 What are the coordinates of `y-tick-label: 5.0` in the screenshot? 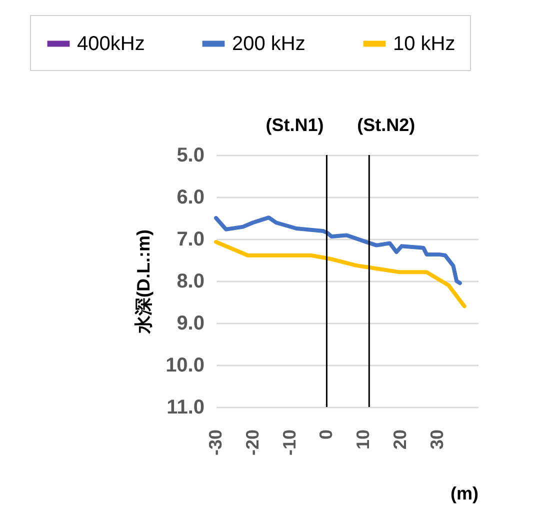 It's located at (190, 155).